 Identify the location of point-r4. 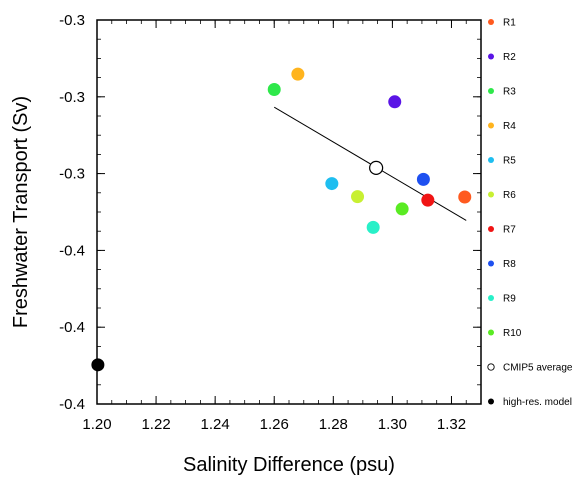
(298, 74).